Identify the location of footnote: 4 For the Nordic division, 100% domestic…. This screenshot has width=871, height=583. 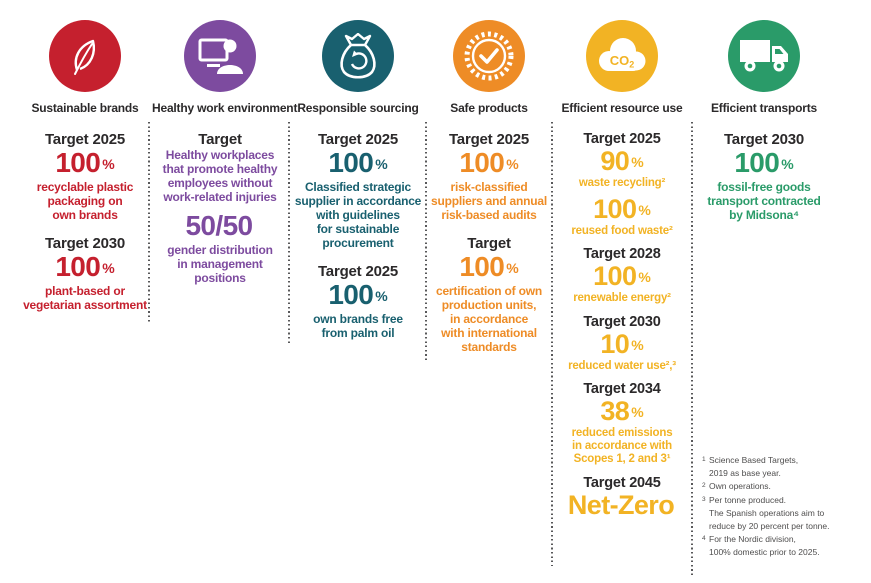
(785, 546).